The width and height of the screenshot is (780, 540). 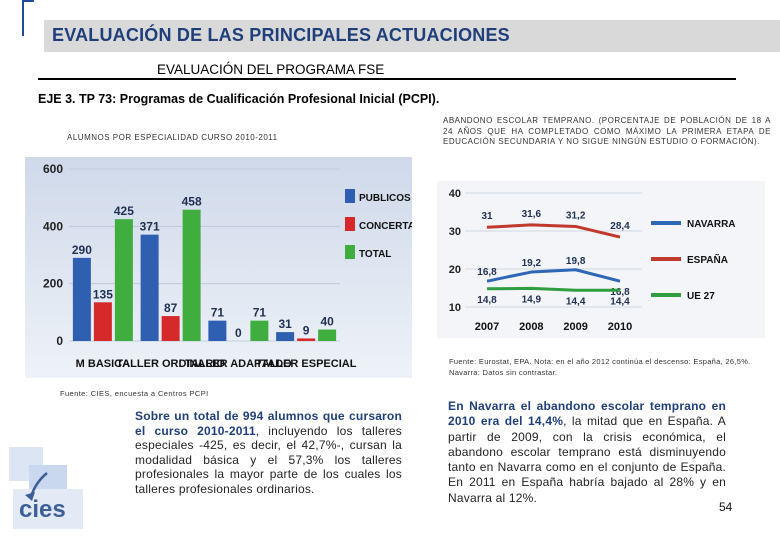 I want to click on bar-legend-label: PUBLICOS, so click(x=385, y=198).